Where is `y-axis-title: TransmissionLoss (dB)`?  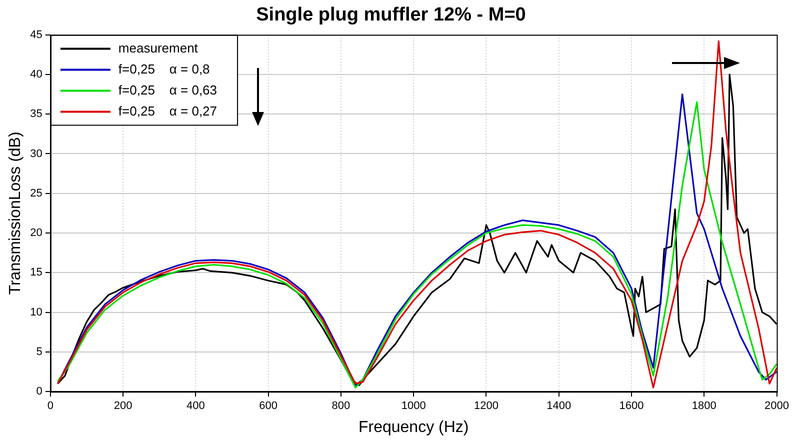
y-axis-title: TransmissionLoss (dB) is located at coordinates (15, 213).